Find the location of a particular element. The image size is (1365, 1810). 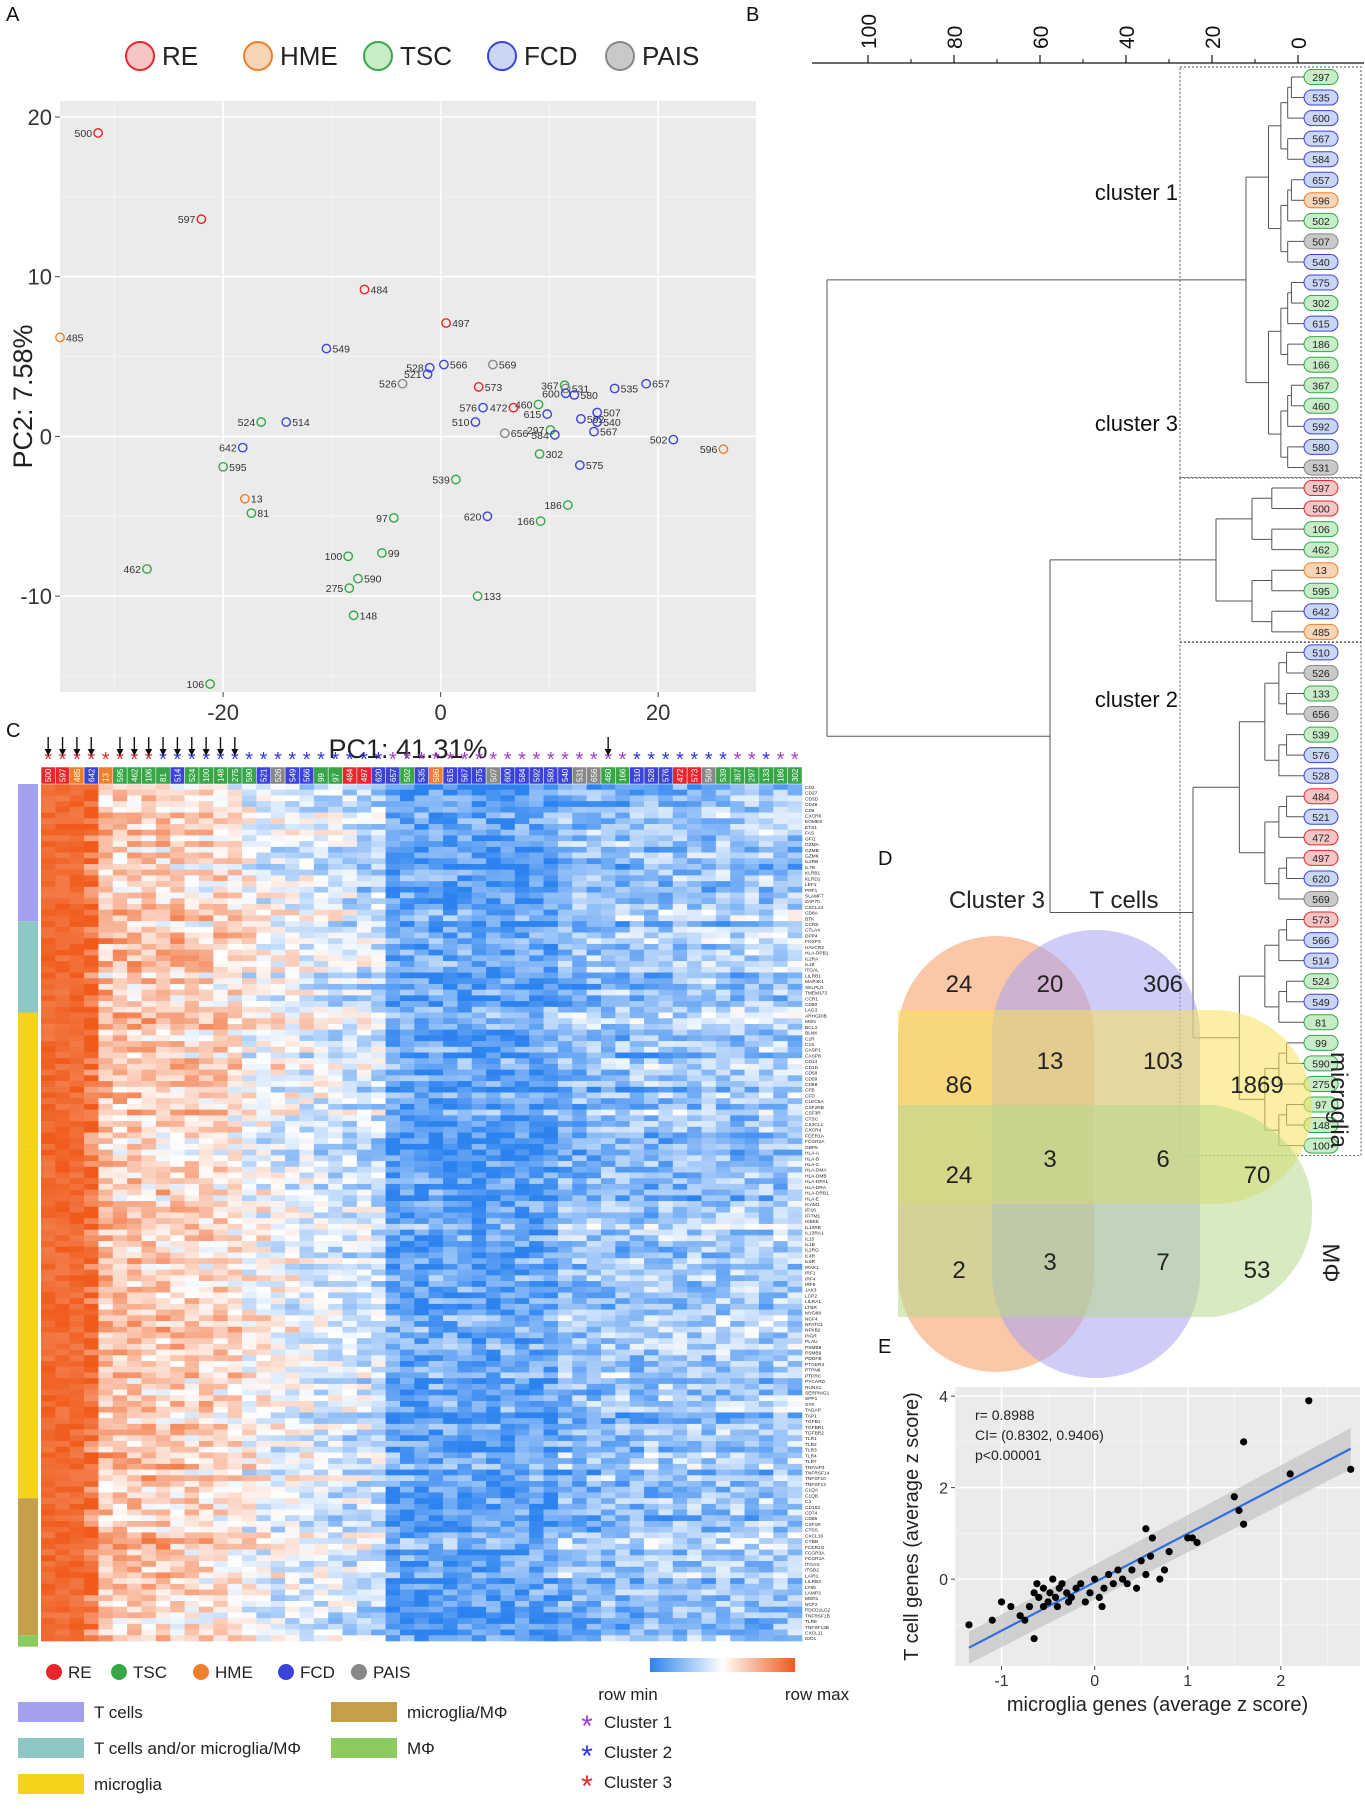

pca-point-label: 460 is located at coordinates (524, 405).